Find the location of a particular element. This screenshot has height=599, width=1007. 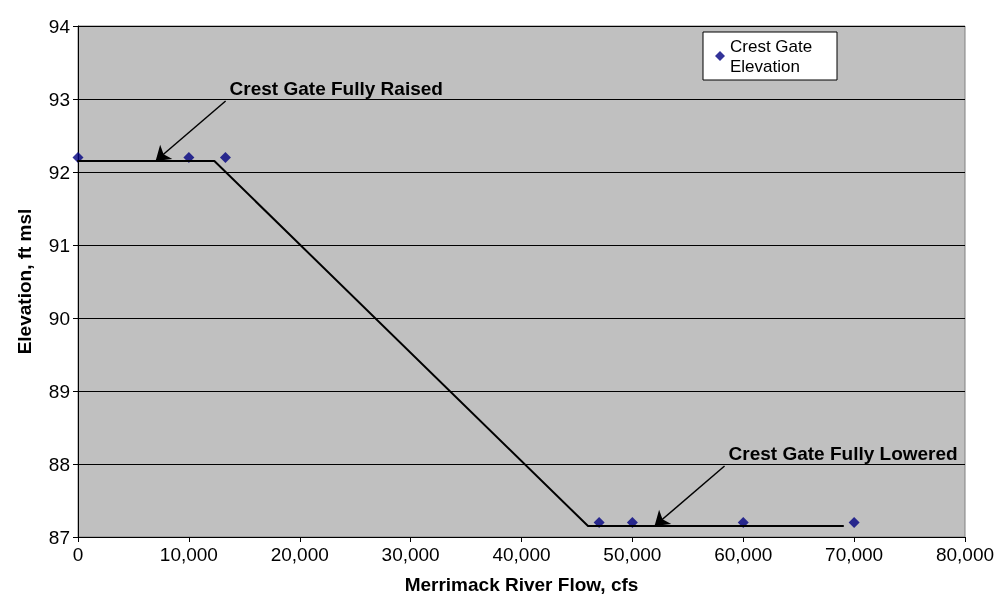

annotation: Crest Gate Fully Raised is located at coordinates (336, 89).